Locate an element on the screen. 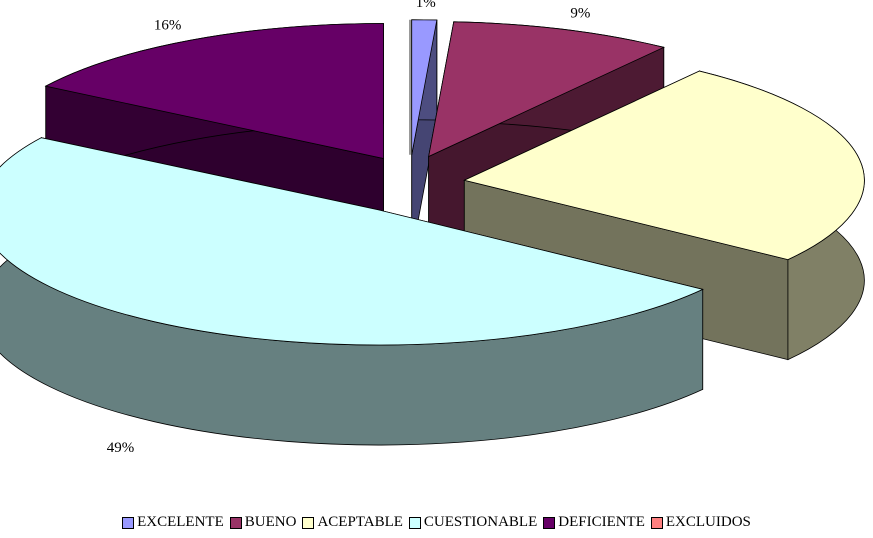 The height and width of the screenshot is (538, 873). legend-label: DEFICIENTE is located at coordinates (601, 522).